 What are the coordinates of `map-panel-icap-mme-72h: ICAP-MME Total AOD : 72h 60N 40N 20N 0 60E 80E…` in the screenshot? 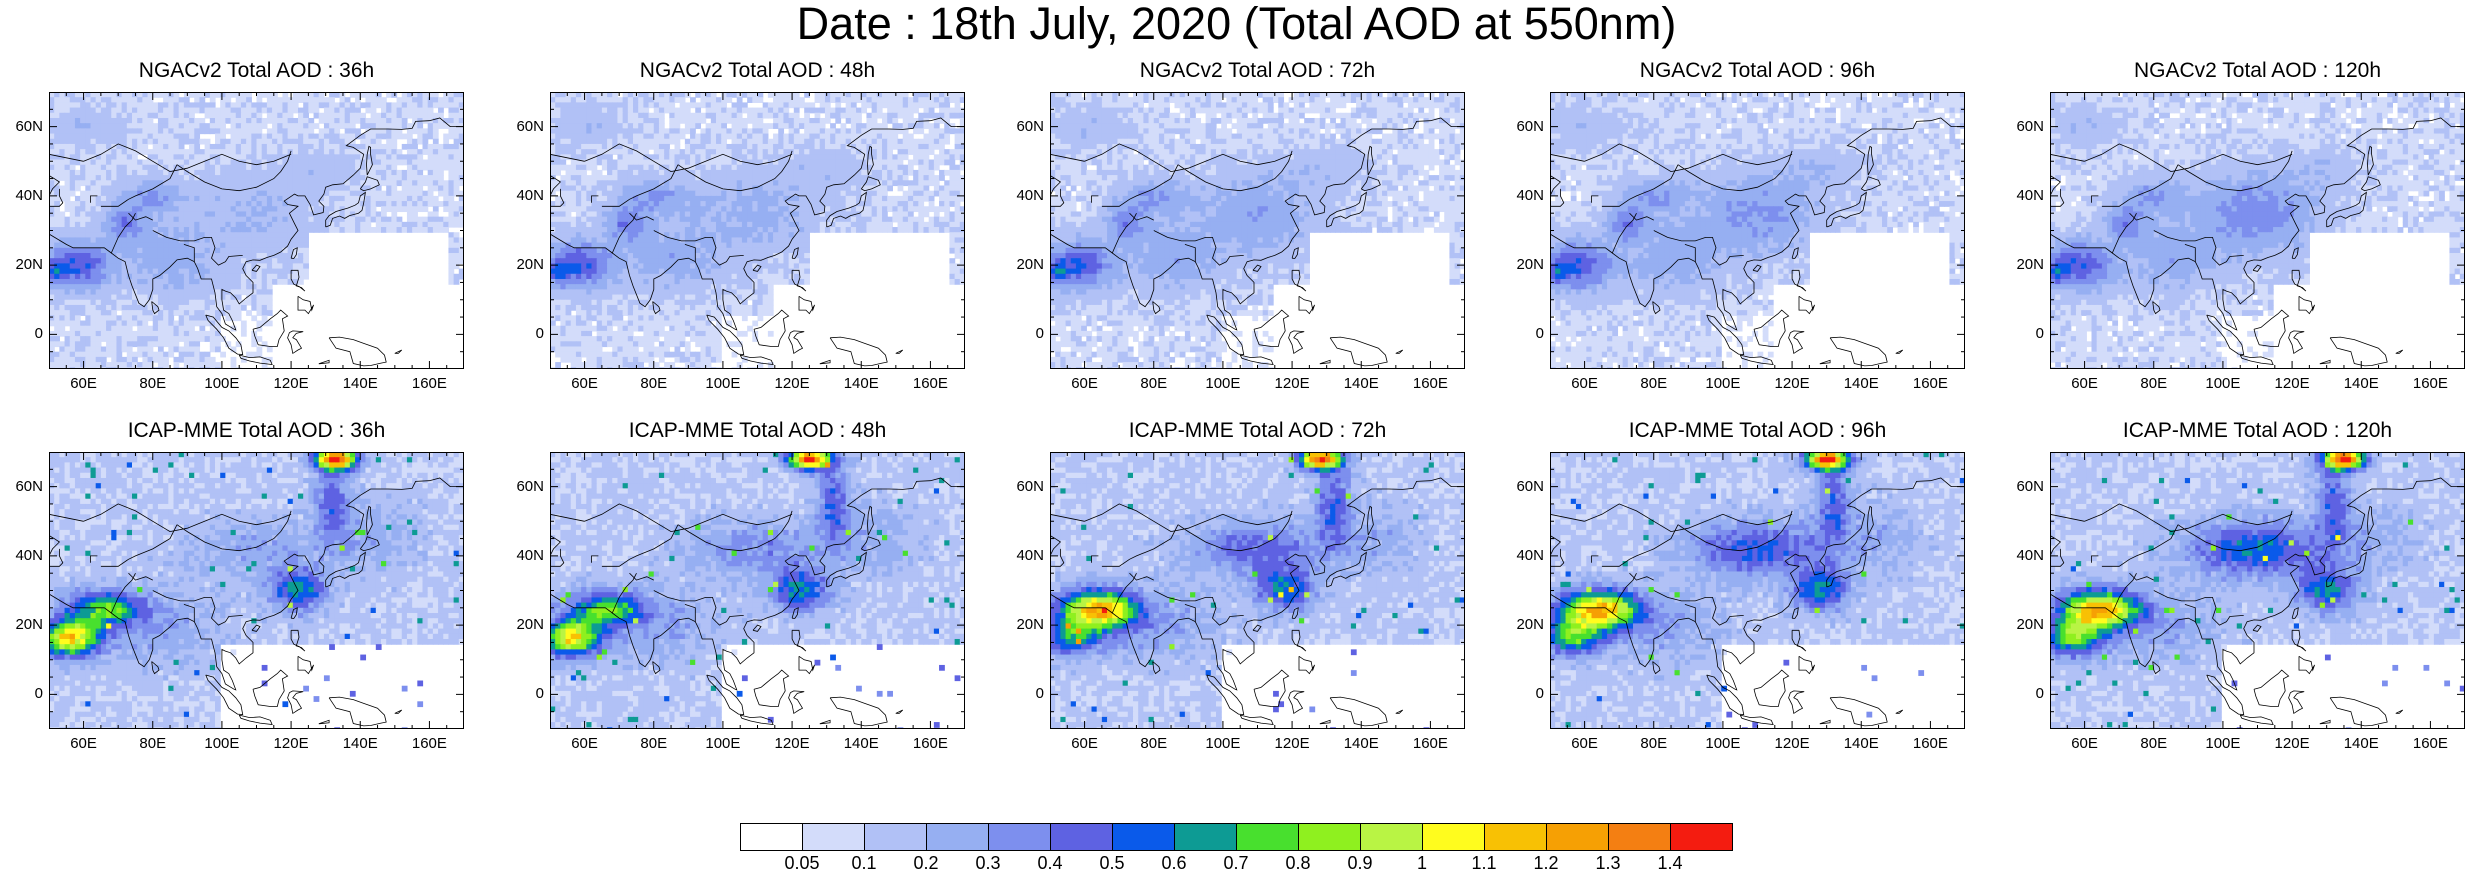 It's located at (1240, 585).